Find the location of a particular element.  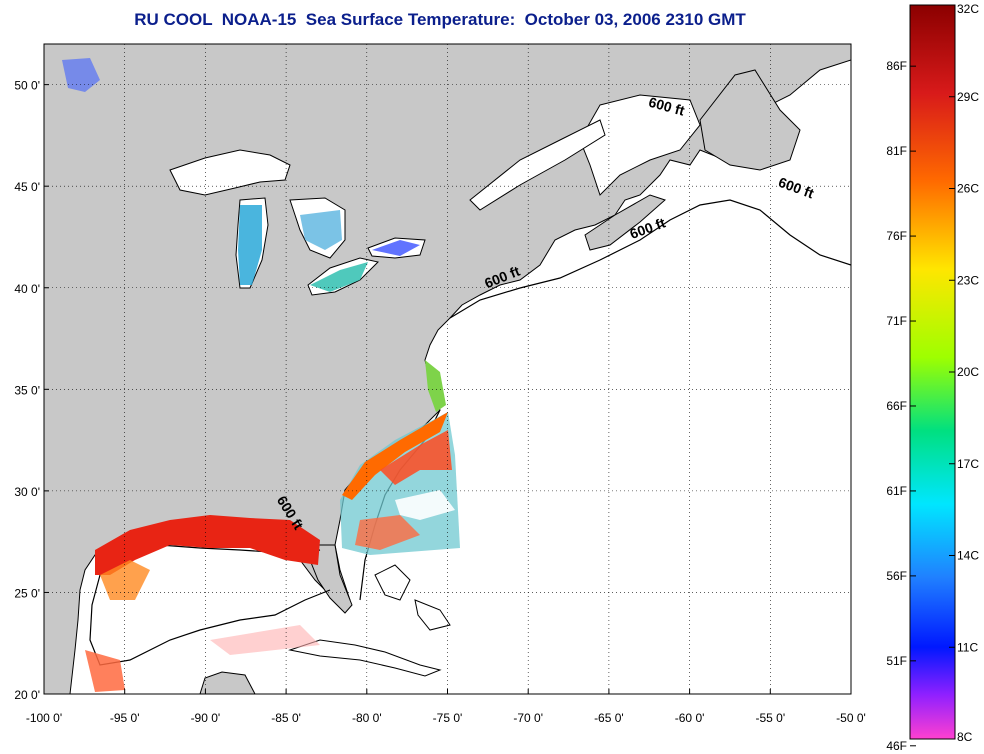

land-yucatan is located at coordinates (227, 682).